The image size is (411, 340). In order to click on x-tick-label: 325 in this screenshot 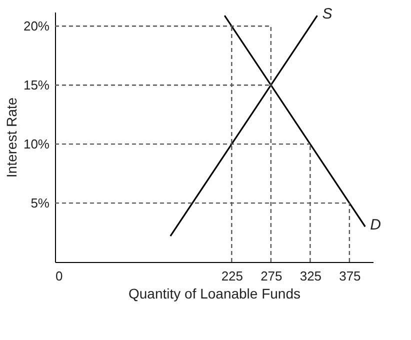, I will do `click(311, 276)`.